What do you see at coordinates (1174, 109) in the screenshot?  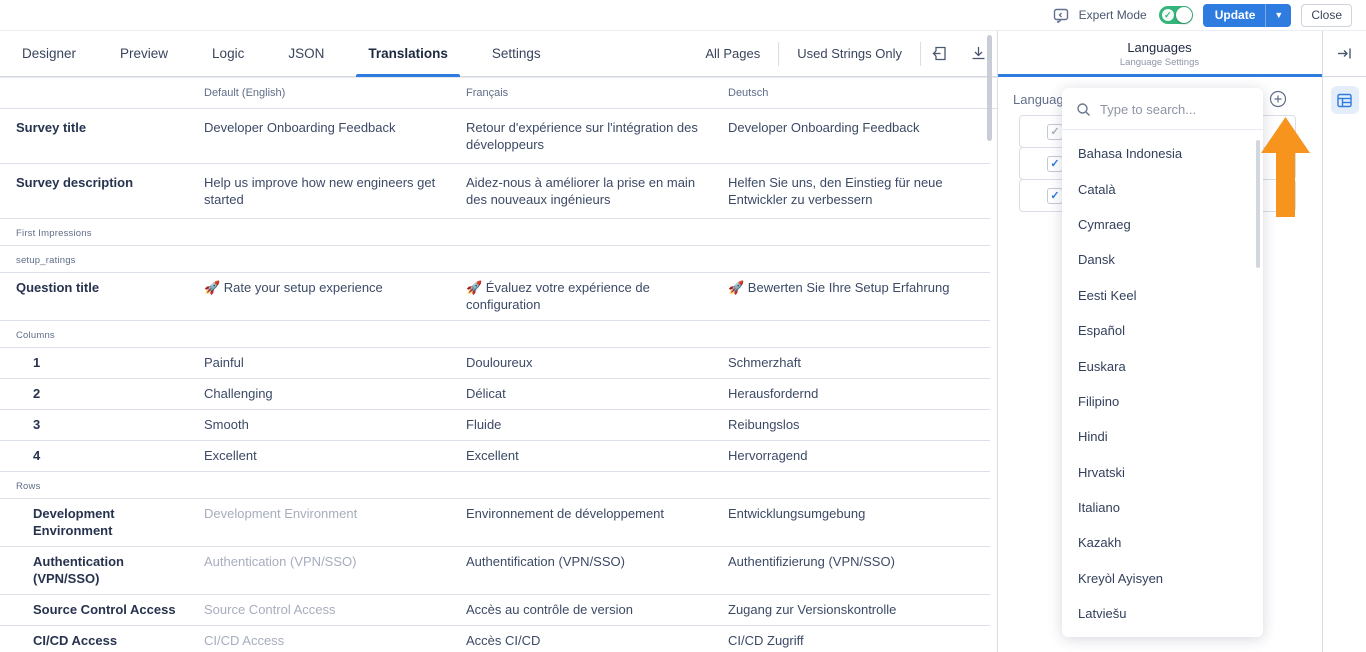 I see `language-search-input` at bounding box center [1174, 109].